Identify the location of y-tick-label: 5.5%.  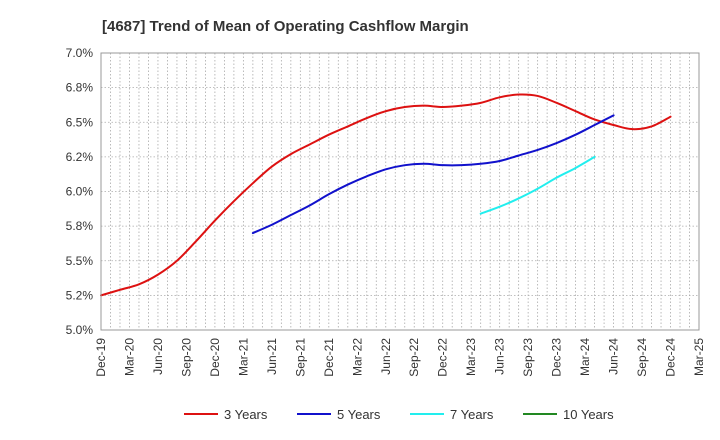
(80, 261).